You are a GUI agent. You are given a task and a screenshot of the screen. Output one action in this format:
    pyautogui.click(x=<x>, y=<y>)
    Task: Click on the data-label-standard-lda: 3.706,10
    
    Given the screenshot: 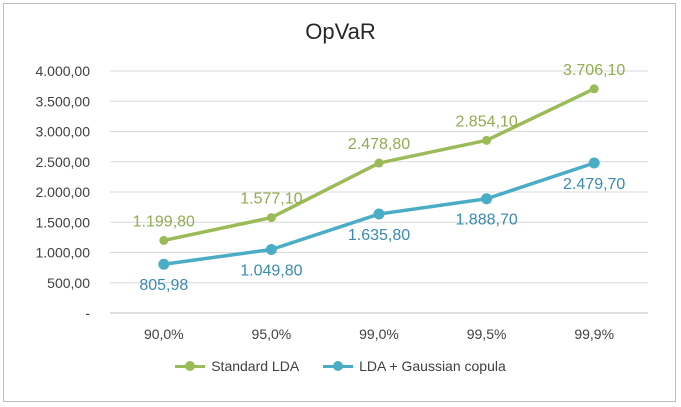 What is the action you would take?
    pyautogui.click(x=594, y=70)
    